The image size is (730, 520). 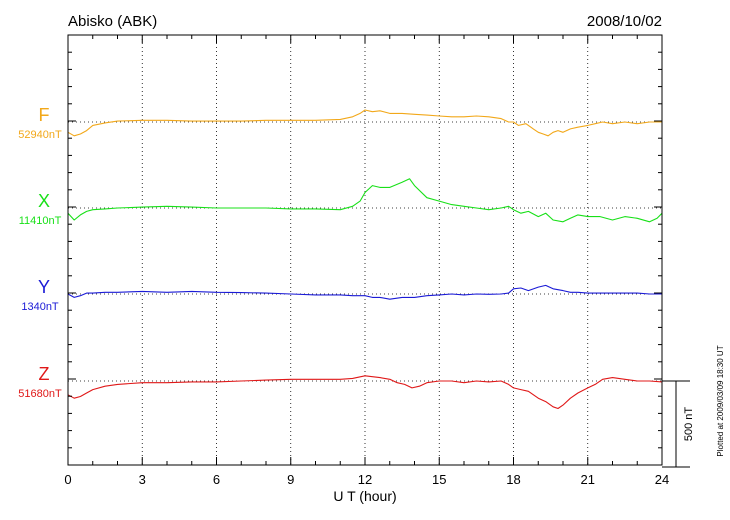 I want to click on series-baseline-y: 1340nT, so click(x=40, y=307).